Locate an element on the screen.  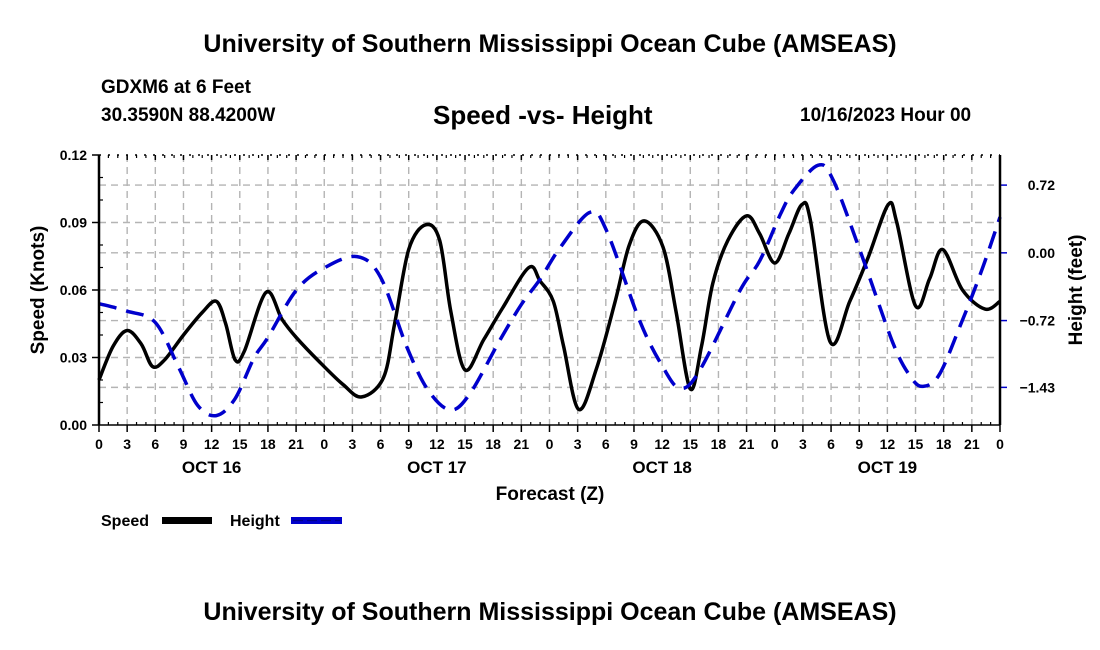
y-tick-label: 0.00 is located at coordinates (73, 425).